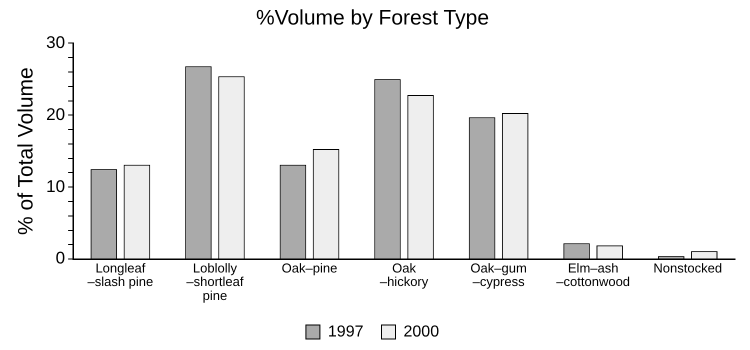  What do you see at coordinates (373, 18) in the screenshot?
I see `chart-title: %Volume by Forest Type` at bounding box center [373, 18].